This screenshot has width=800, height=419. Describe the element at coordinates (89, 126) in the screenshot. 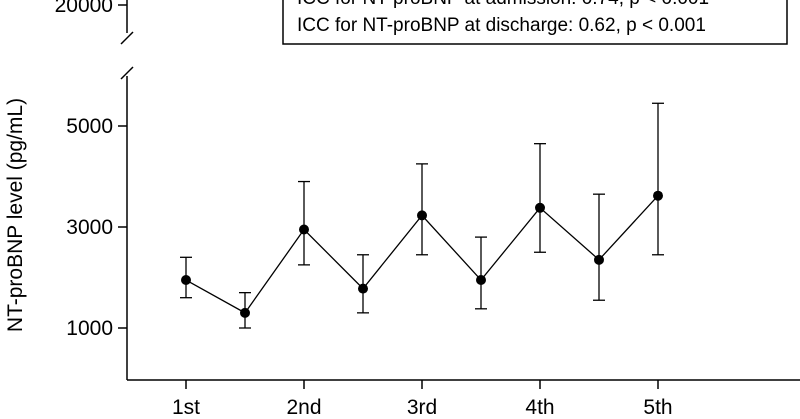

I see `y-tick-label-5000: 5000` at that location.